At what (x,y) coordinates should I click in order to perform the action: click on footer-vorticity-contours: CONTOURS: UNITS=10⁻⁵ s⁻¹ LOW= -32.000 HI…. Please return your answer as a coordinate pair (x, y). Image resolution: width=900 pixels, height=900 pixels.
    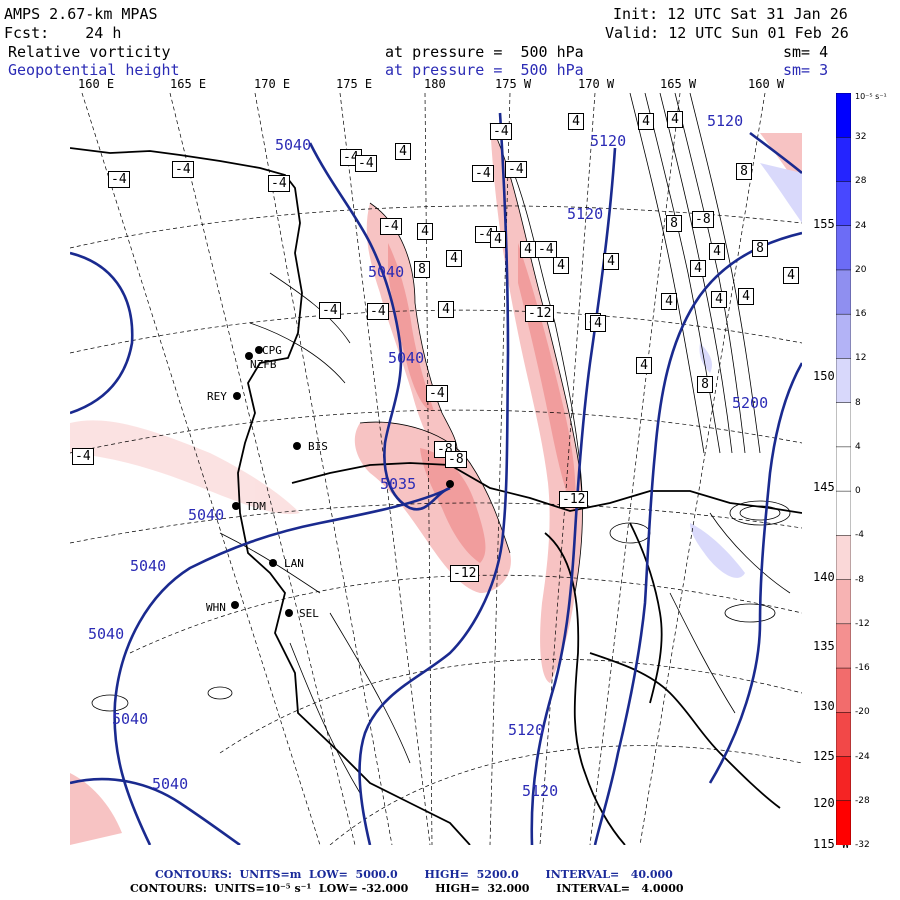
    Looking at the image, I should click on (407, 888).